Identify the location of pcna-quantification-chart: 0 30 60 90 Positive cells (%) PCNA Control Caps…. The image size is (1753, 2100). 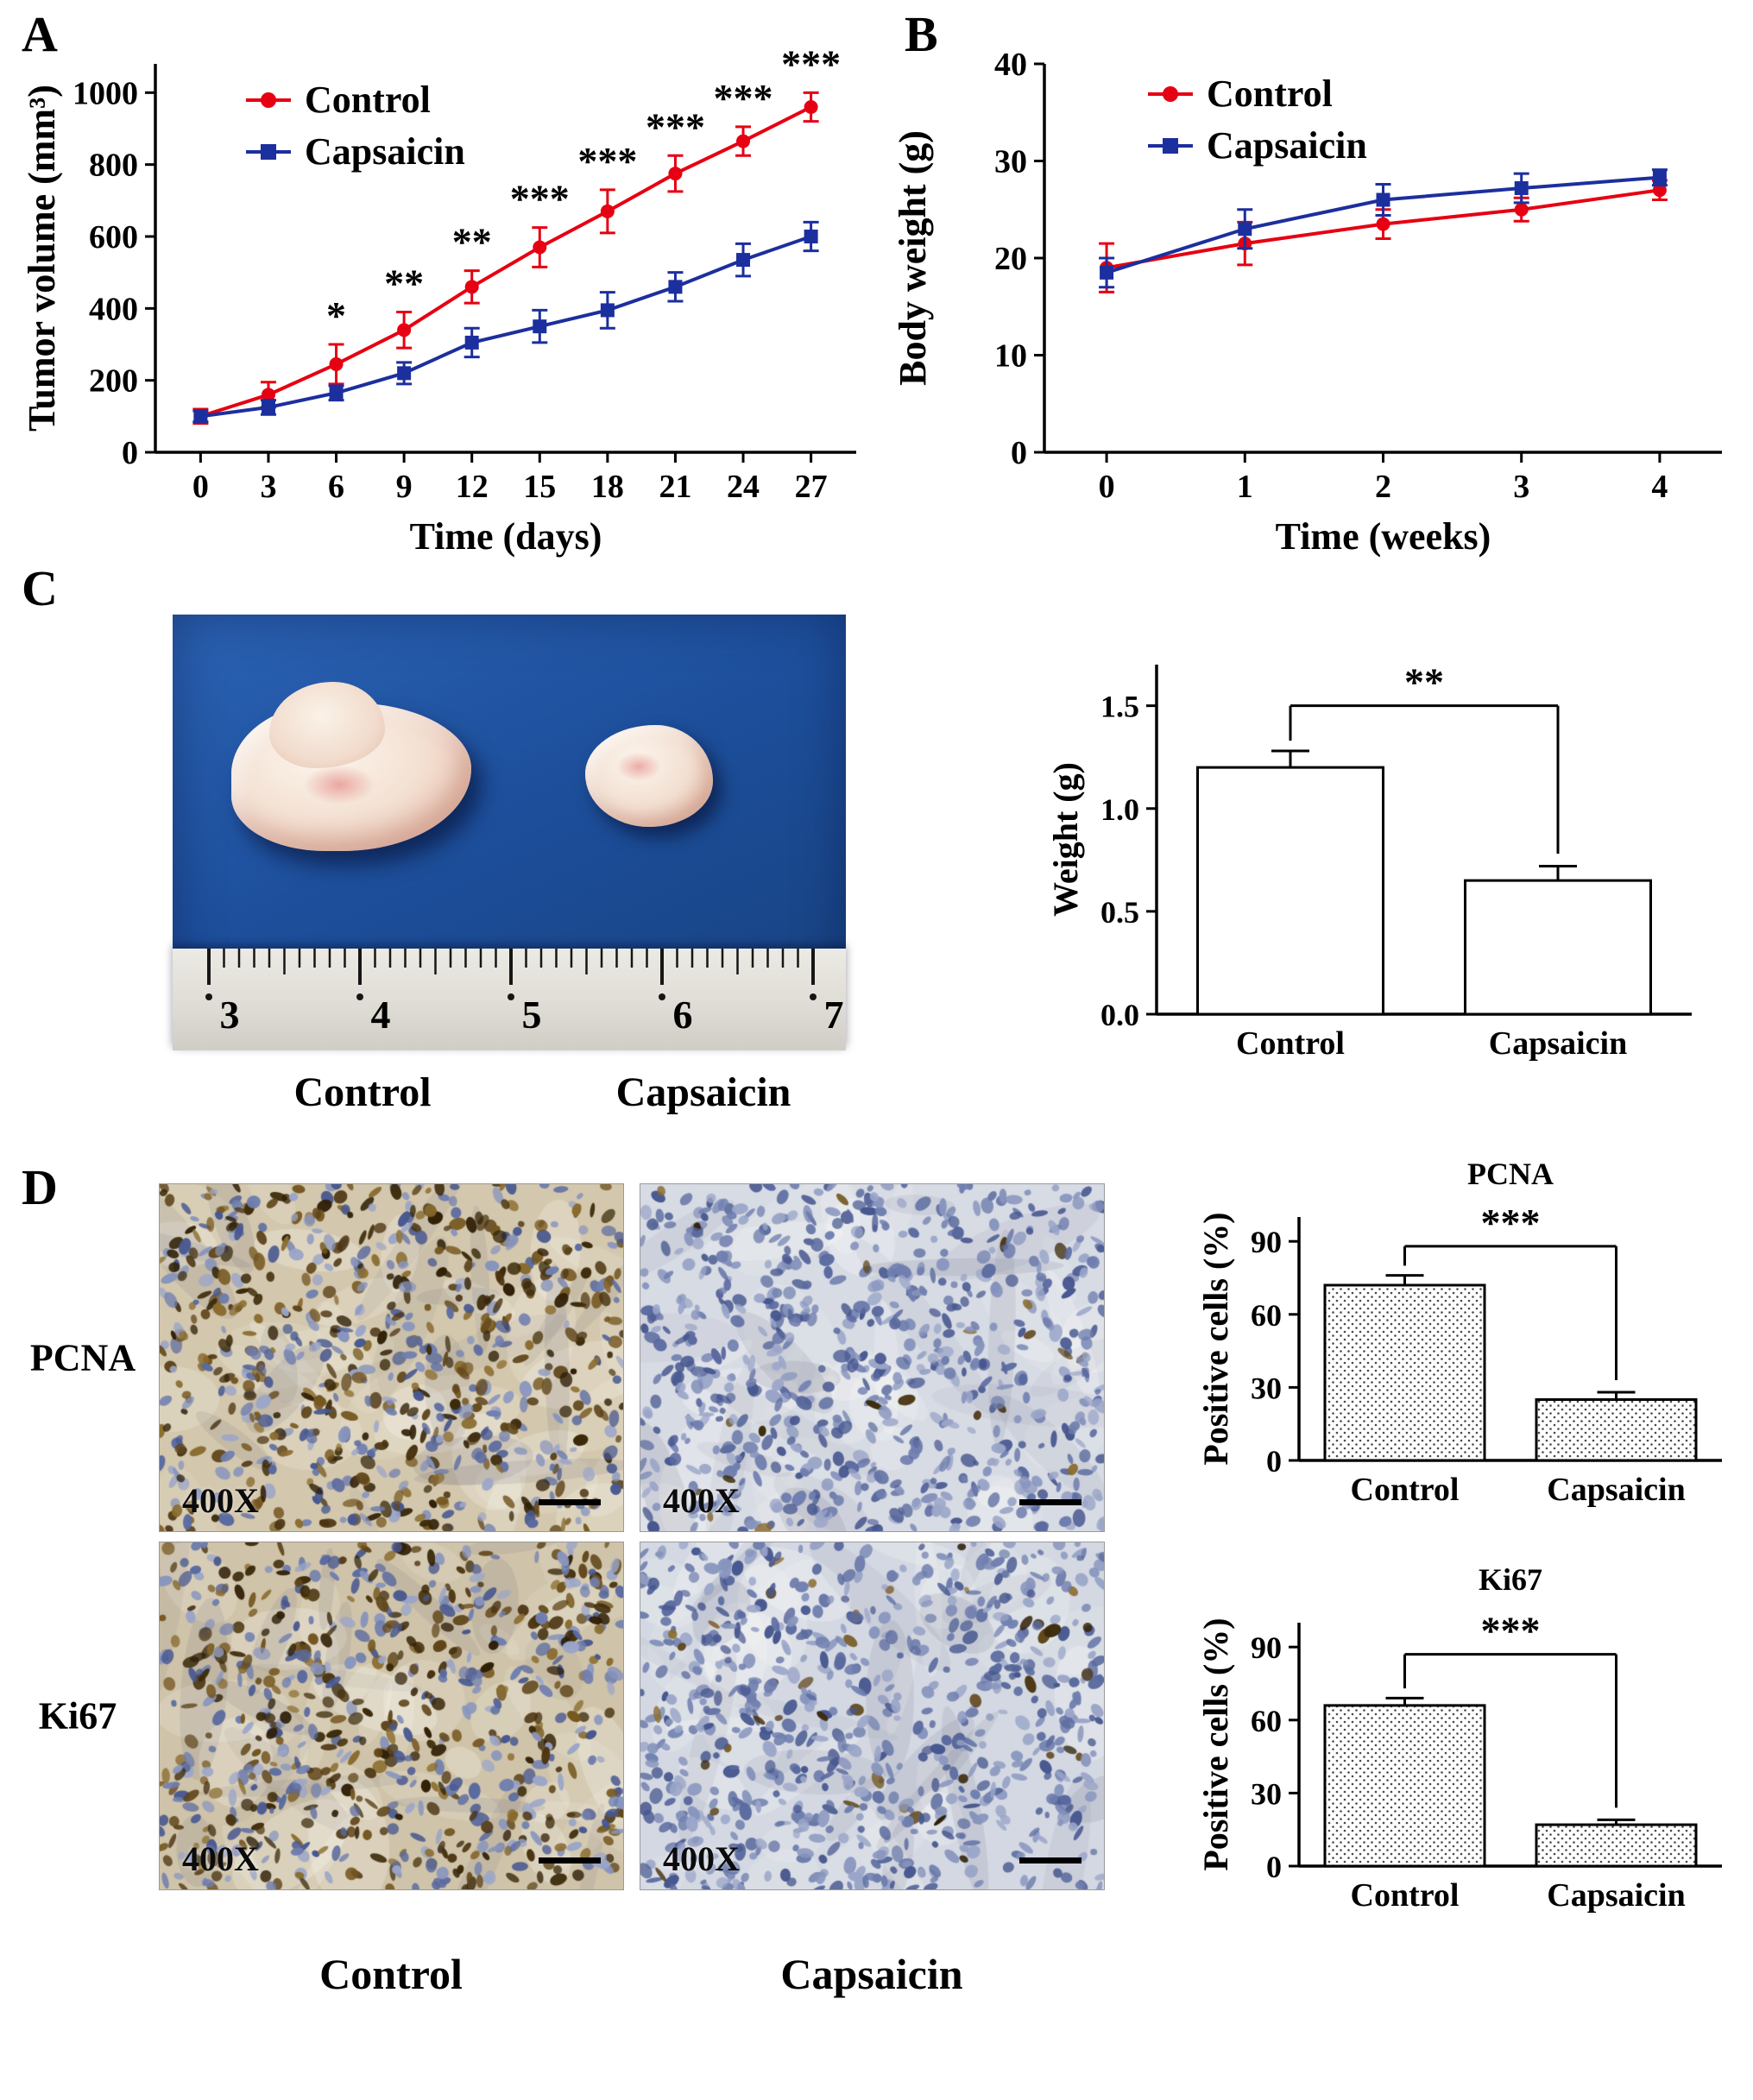
(1459, 1332).